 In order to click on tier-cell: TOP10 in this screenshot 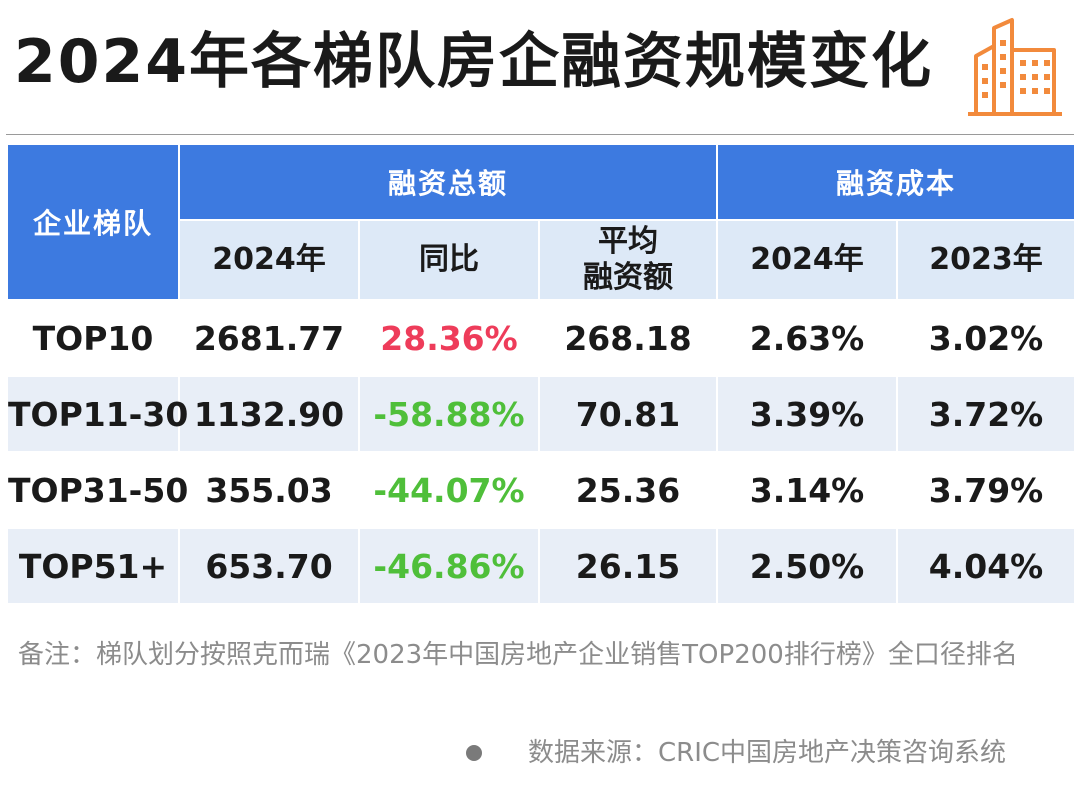, I will do `click(93, 338)`.